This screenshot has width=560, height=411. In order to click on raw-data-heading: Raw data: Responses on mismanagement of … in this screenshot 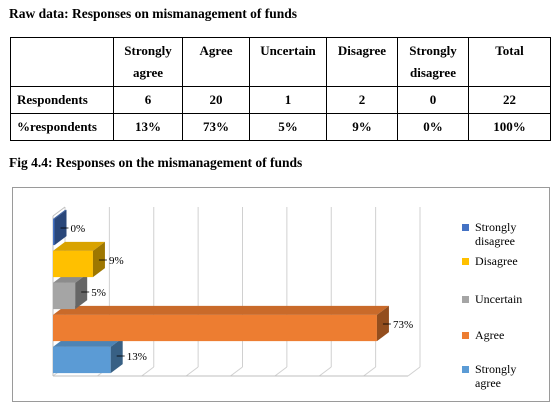, I will do `click(153, 13)`.